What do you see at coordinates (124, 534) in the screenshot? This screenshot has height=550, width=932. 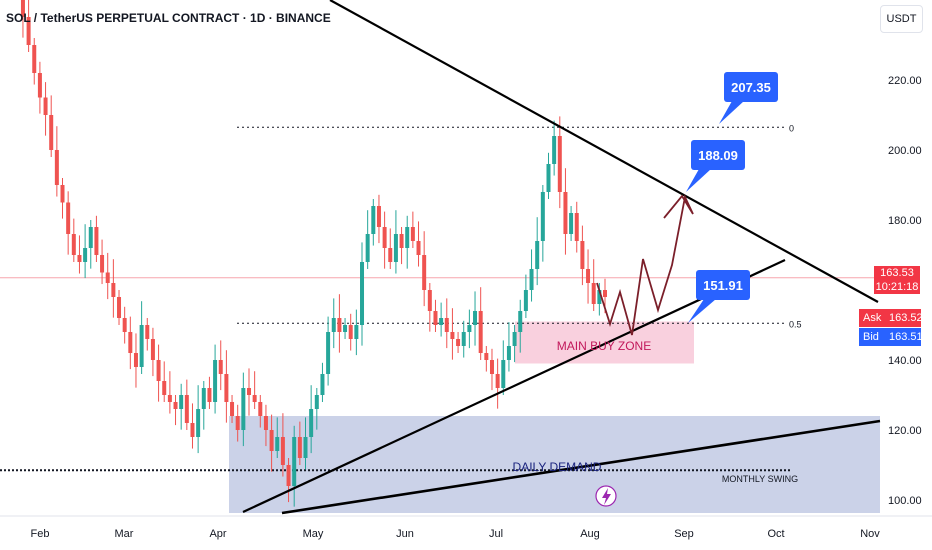 I see `x-tick-label: Mar` at bounding box center [124, 534].